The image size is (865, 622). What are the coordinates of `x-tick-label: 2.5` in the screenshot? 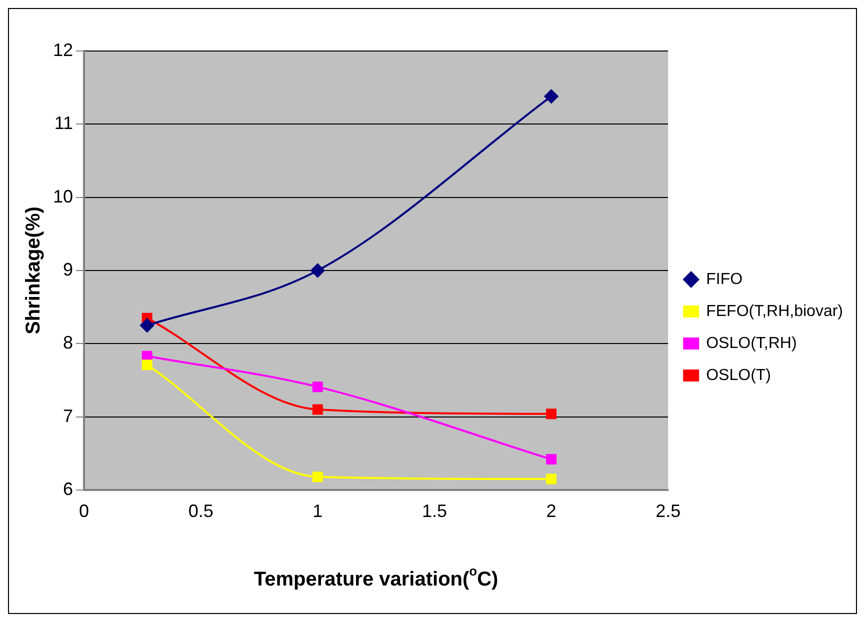 It's located at (668, 510).